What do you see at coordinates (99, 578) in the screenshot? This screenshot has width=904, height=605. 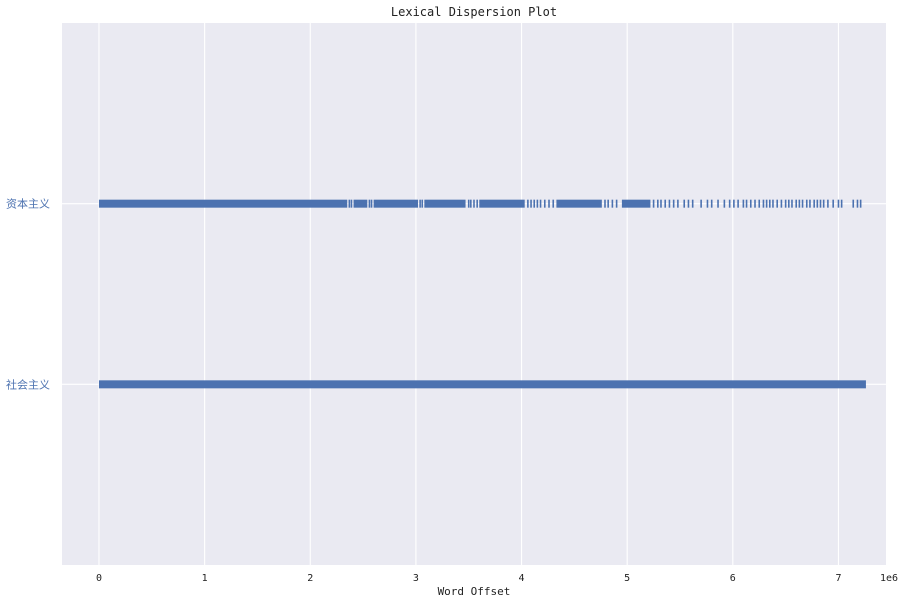 I see `x-tick-label: 0` at bounding box center [99, 578].